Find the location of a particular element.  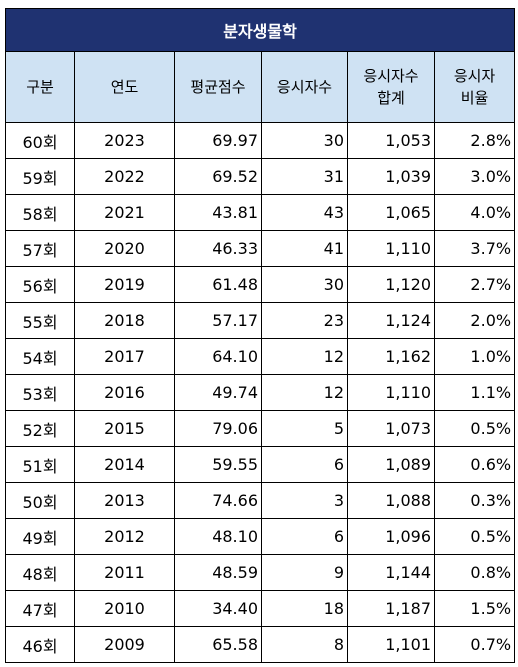

table-row: 58회 2021 43.81 43 1,065 4.0% is located at coordinates (260, 212).